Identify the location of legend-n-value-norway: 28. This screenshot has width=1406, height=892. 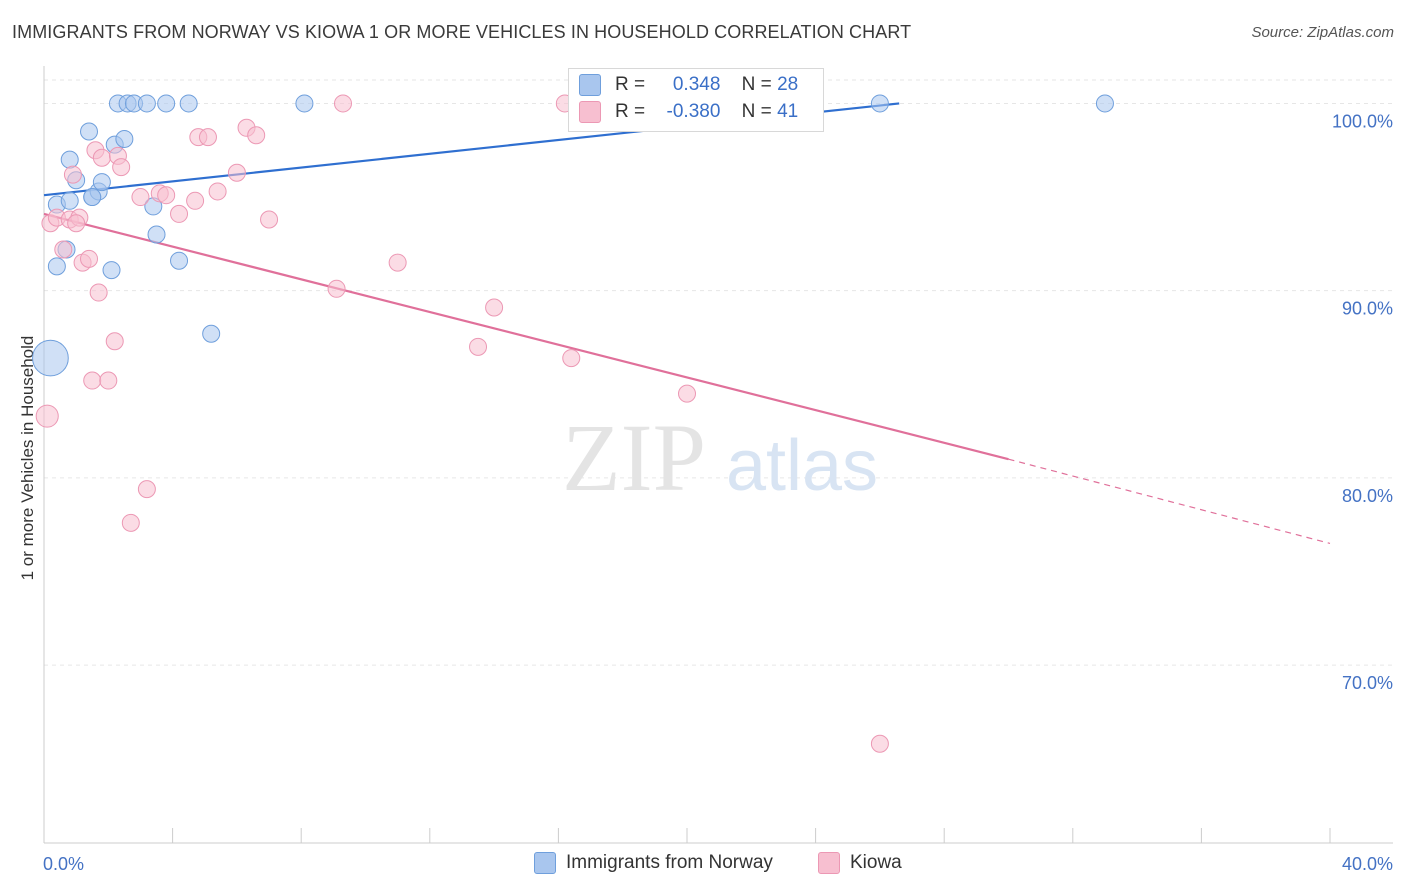
(788, 84).